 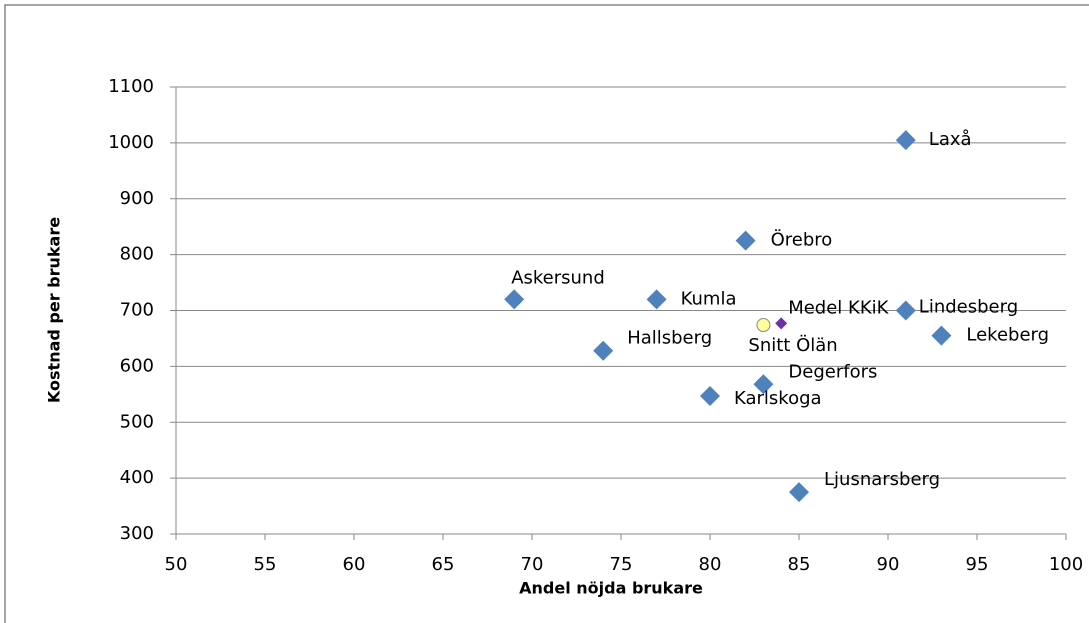 I want to click on point-label: Örebro, so click(x=802, y=240).